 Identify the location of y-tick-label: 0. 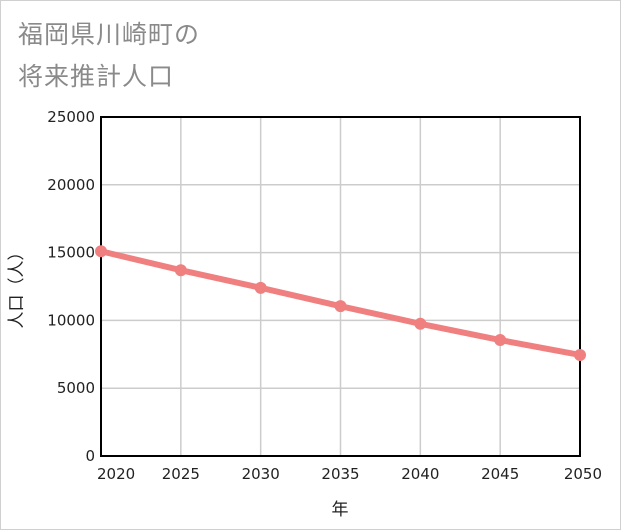
(90, 456).